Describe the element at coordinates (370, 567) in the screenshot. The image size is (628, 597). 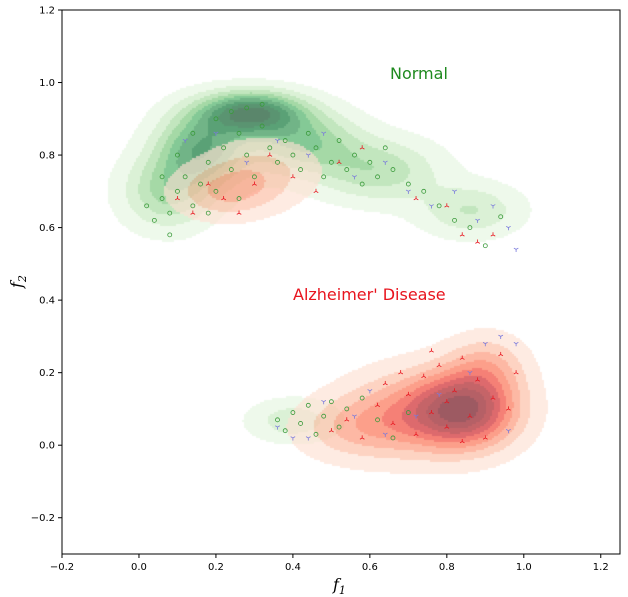
I see `x-tick-label: 0.6` at that location.